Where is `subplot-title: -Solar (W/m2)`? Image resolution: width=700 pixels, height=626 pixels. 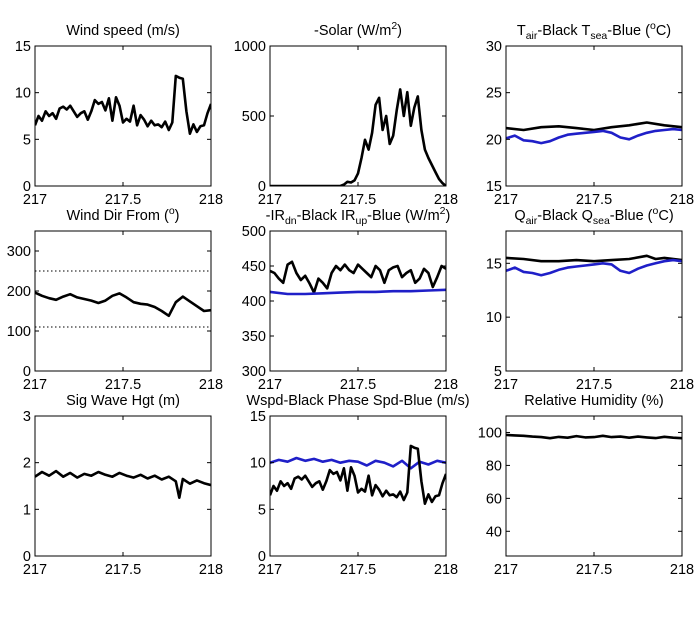
subplot-title: -Solar (W/m2) is located at coordinates (358, 29).